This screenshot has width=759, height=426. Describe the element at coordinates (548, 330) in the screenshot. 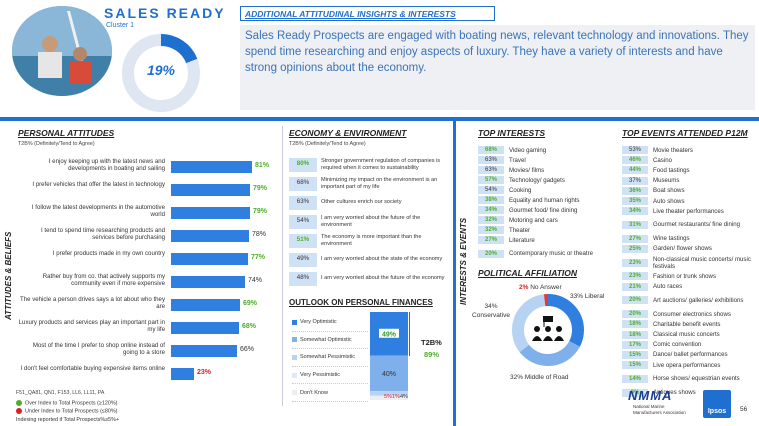

I see `political-slice` at that location.